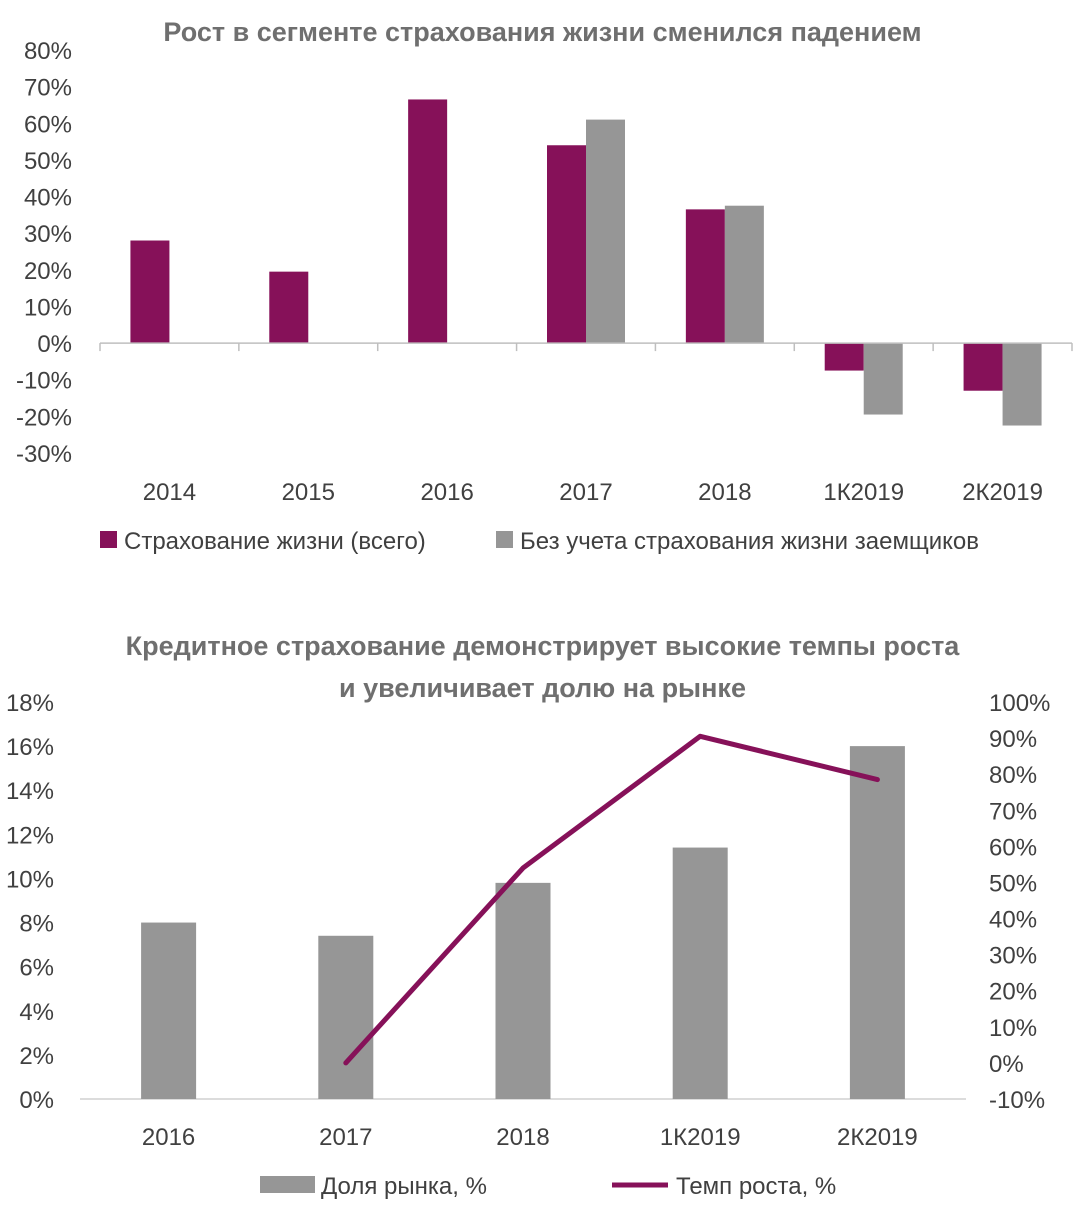 The height and width of the screenshot is (1216, 1085). Describe the element at coordinates (48, 234) in the screenshot. I see `chart1-ytick-label: 30%` at that location.